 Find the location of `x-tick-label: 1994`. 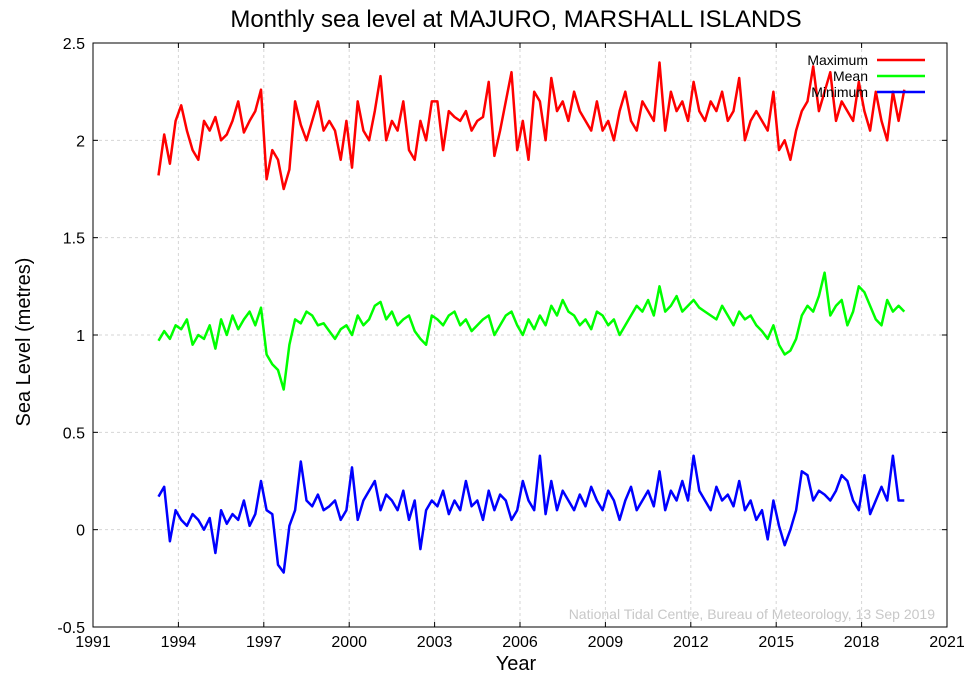

x-tick-label: 1994 is located at coordinates (179, 642).